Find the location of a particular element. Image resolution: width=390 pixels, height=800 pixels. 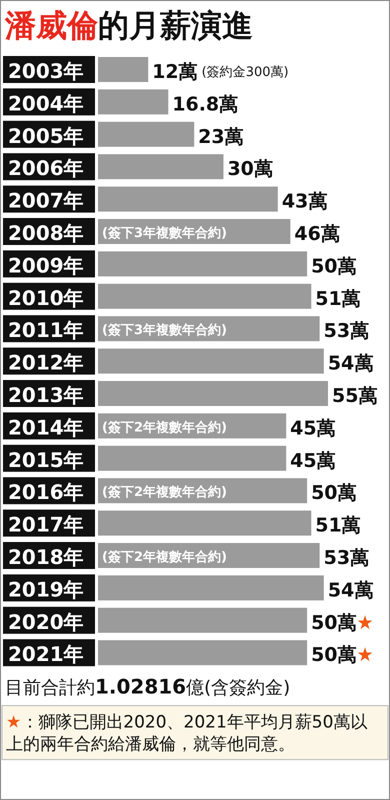

y-tick-label: 2007年 is located at coordinates (46, 200).